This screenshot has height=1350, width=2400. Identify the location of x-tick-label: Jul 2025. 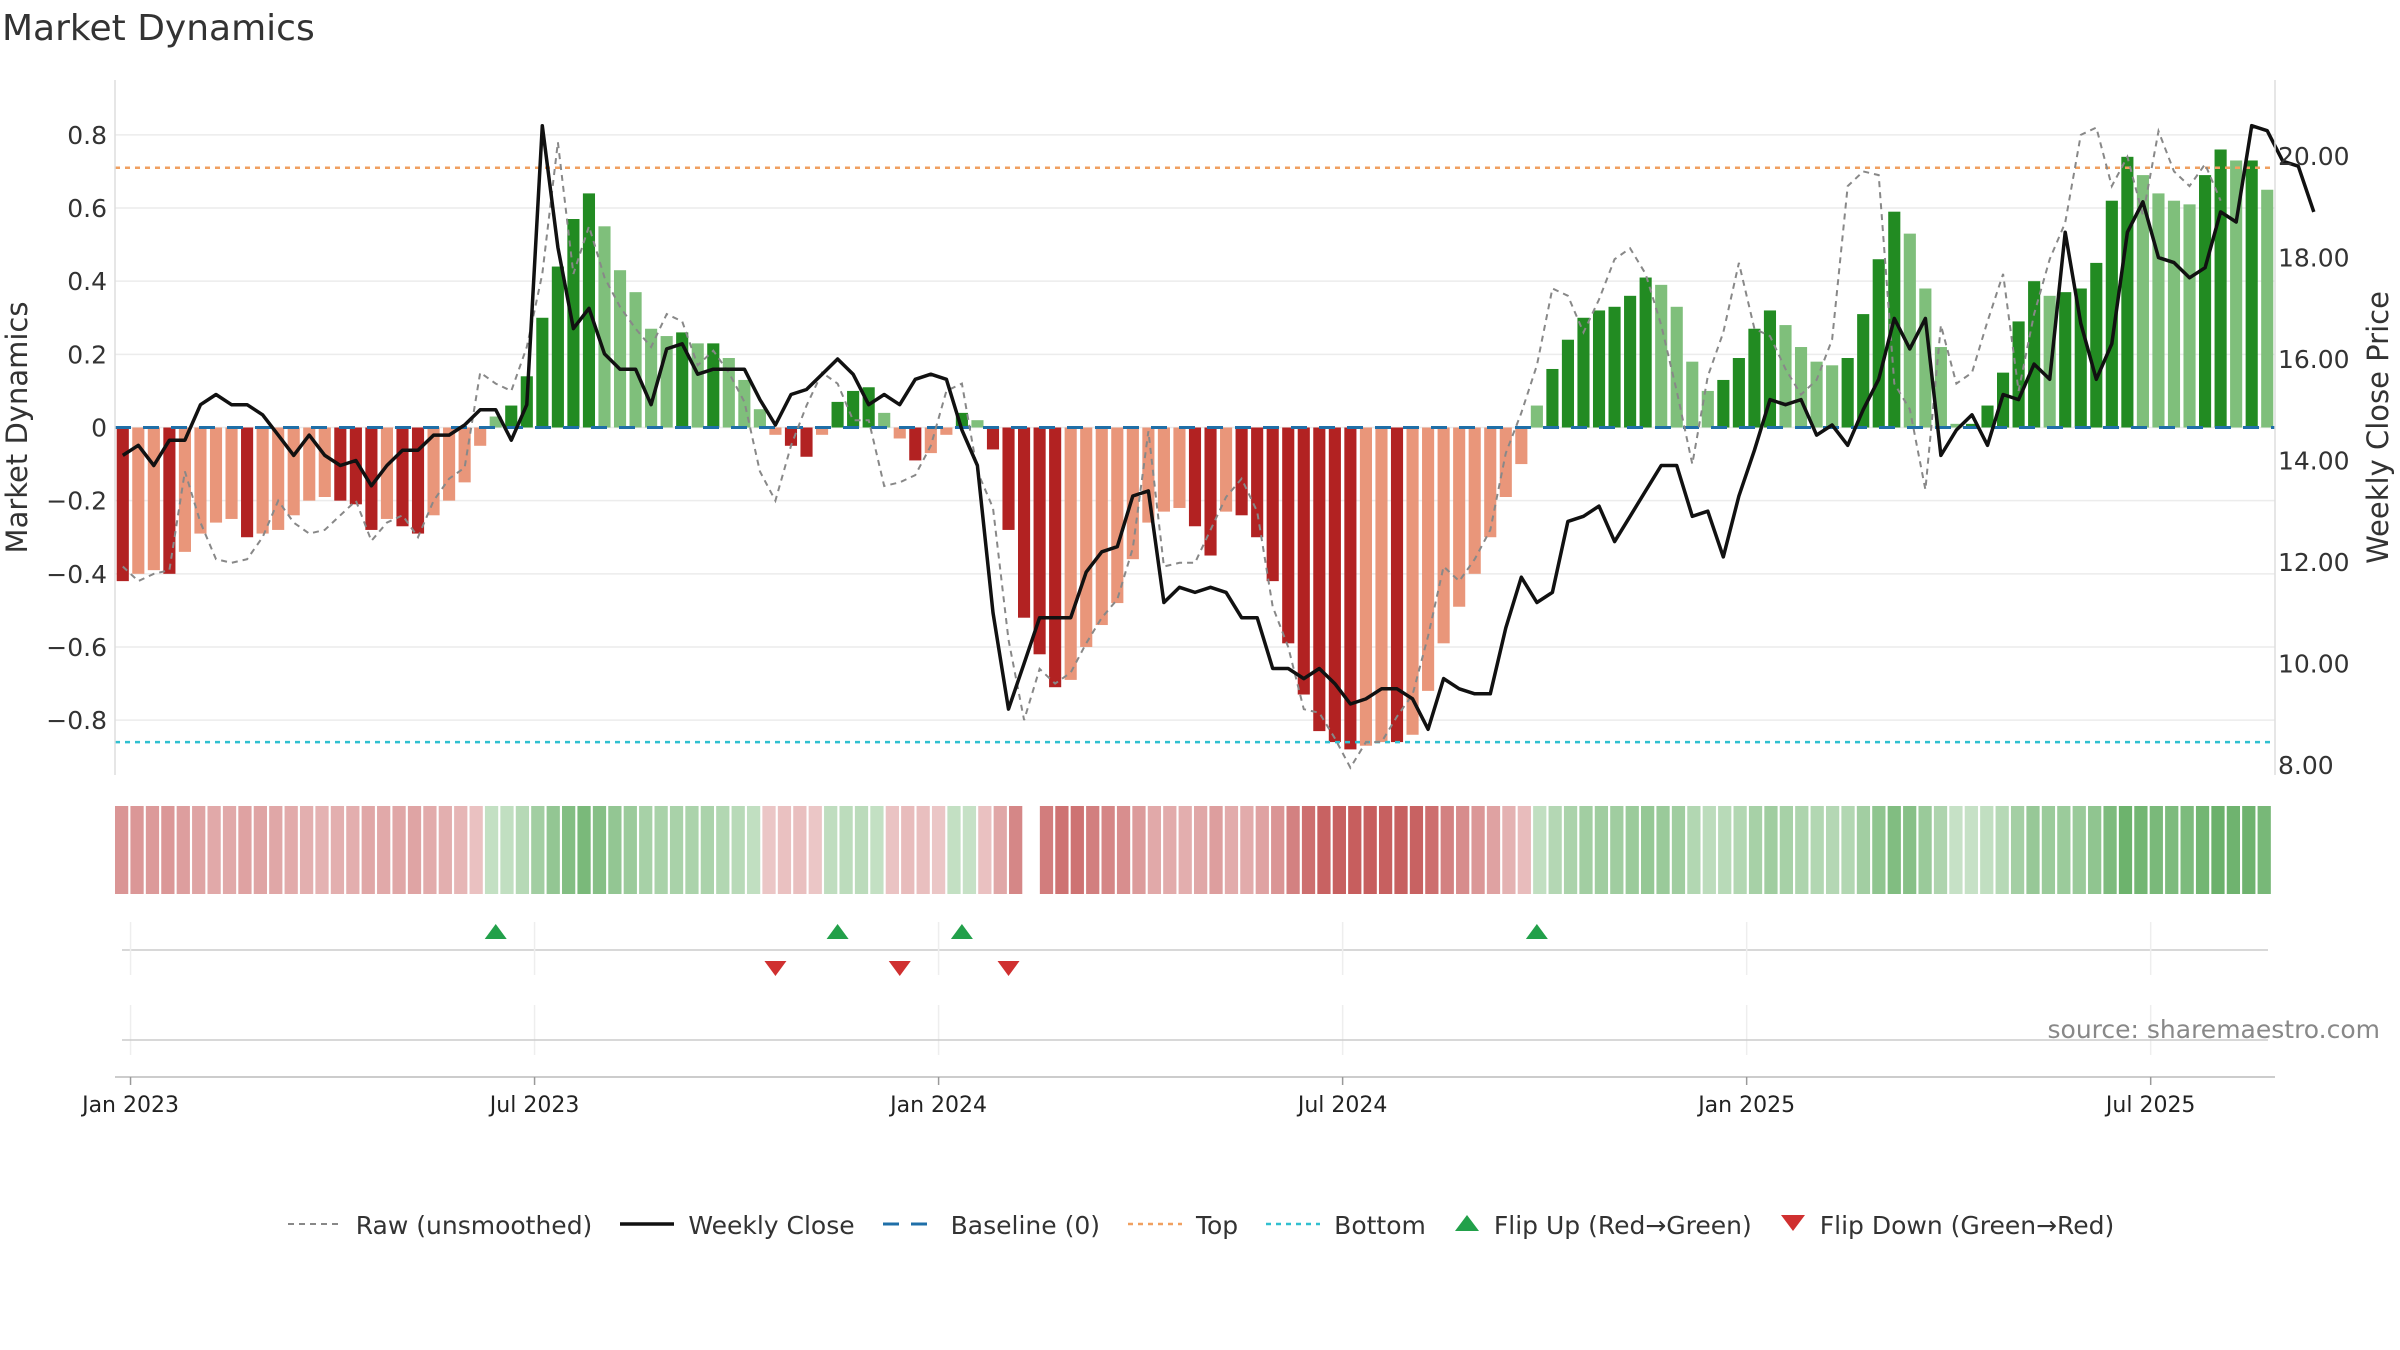
(2150, 1105).